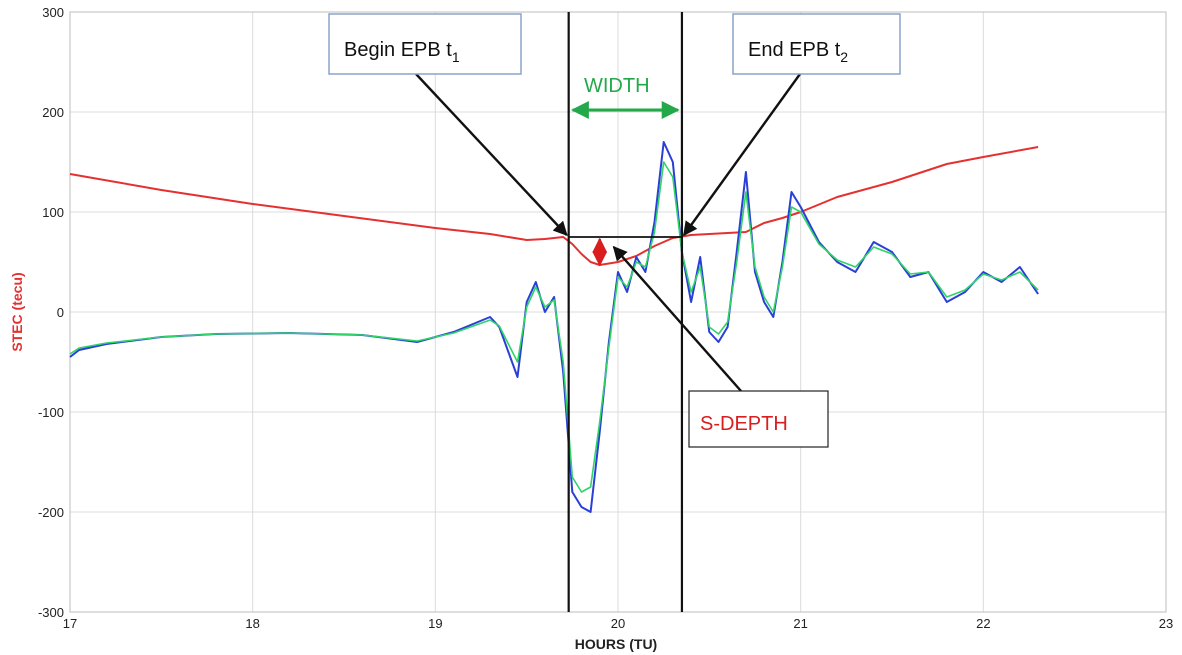 This screenshot has height=655, width=1182. I want to click on begin-epb-label: Begin EPB t1, so click(402, 52).